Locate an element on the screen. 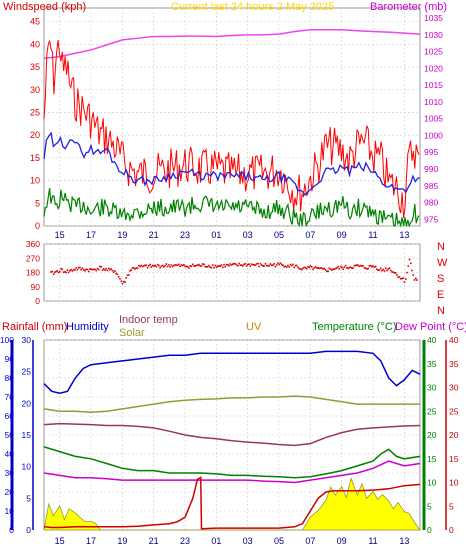 The height and width of the screenshot is (555, 466). wind-x-tick-label: 05 is located at coordinates (279, 235).